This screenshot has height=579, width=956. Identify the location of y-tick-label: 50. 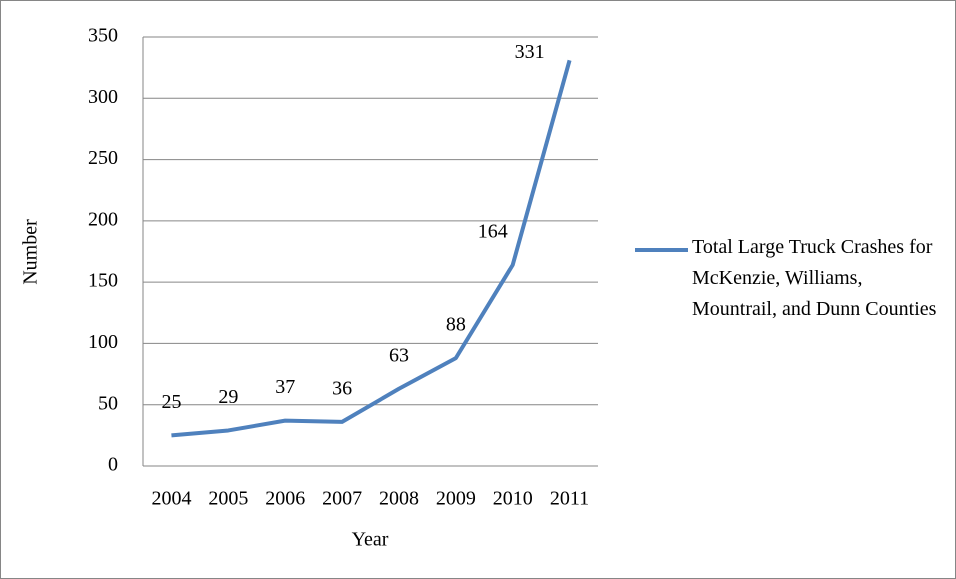
(108, 403).